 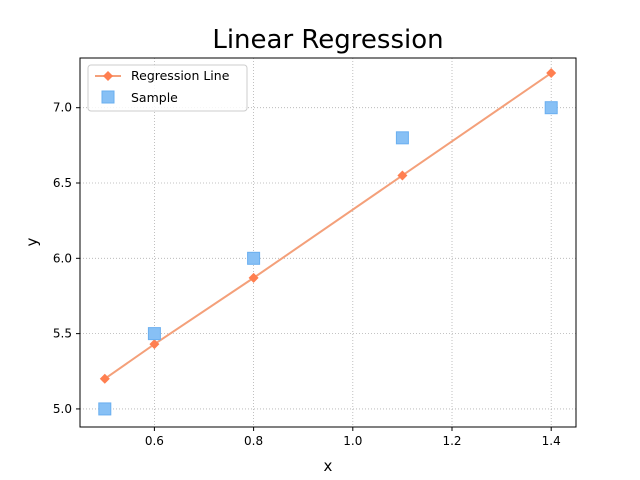 I want to click on x-tick-label: 0.6, so click(x=154, y=441).